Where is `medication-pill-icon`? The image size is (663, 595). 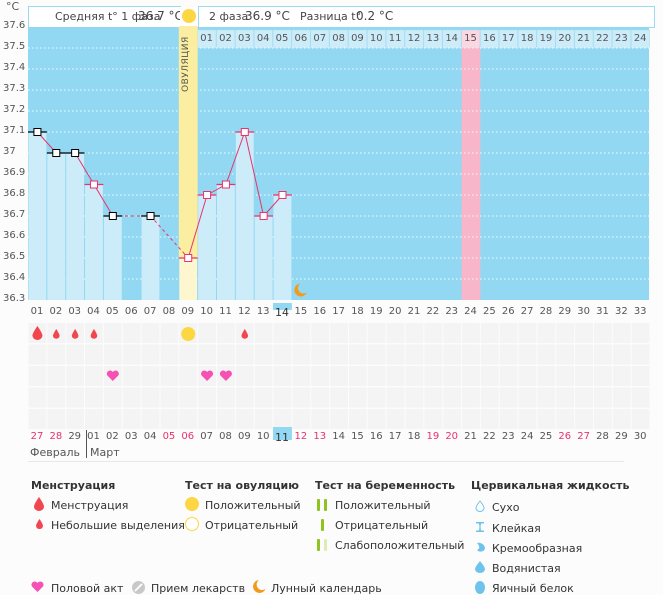
medication-pill-icon is located at coordinates (138, 587).